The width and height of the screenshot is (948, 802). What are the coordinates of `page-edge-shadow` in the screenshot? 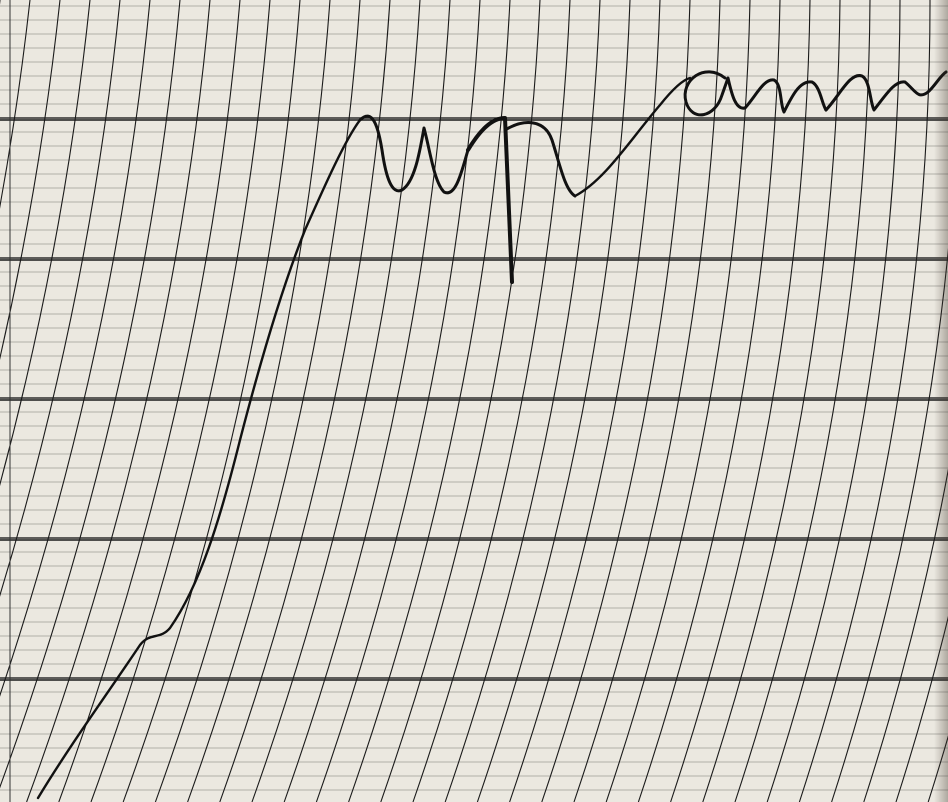 It's located at (941, 401).